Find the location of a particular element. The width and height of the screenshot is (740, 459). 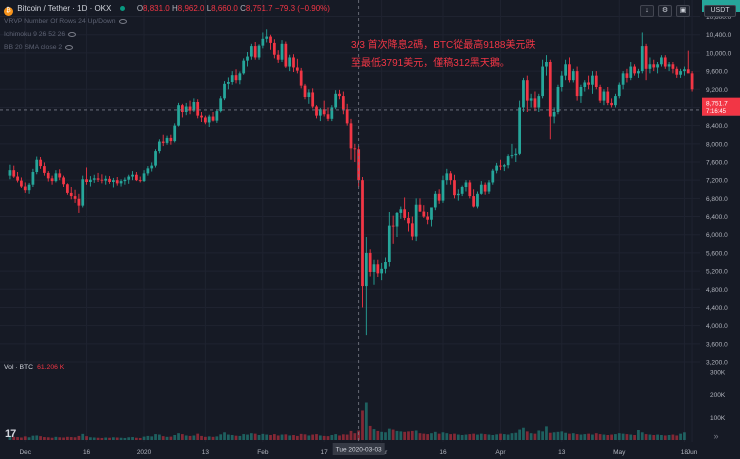

scroll-to-realtime-icon: » is located at coordinates (716, 436).